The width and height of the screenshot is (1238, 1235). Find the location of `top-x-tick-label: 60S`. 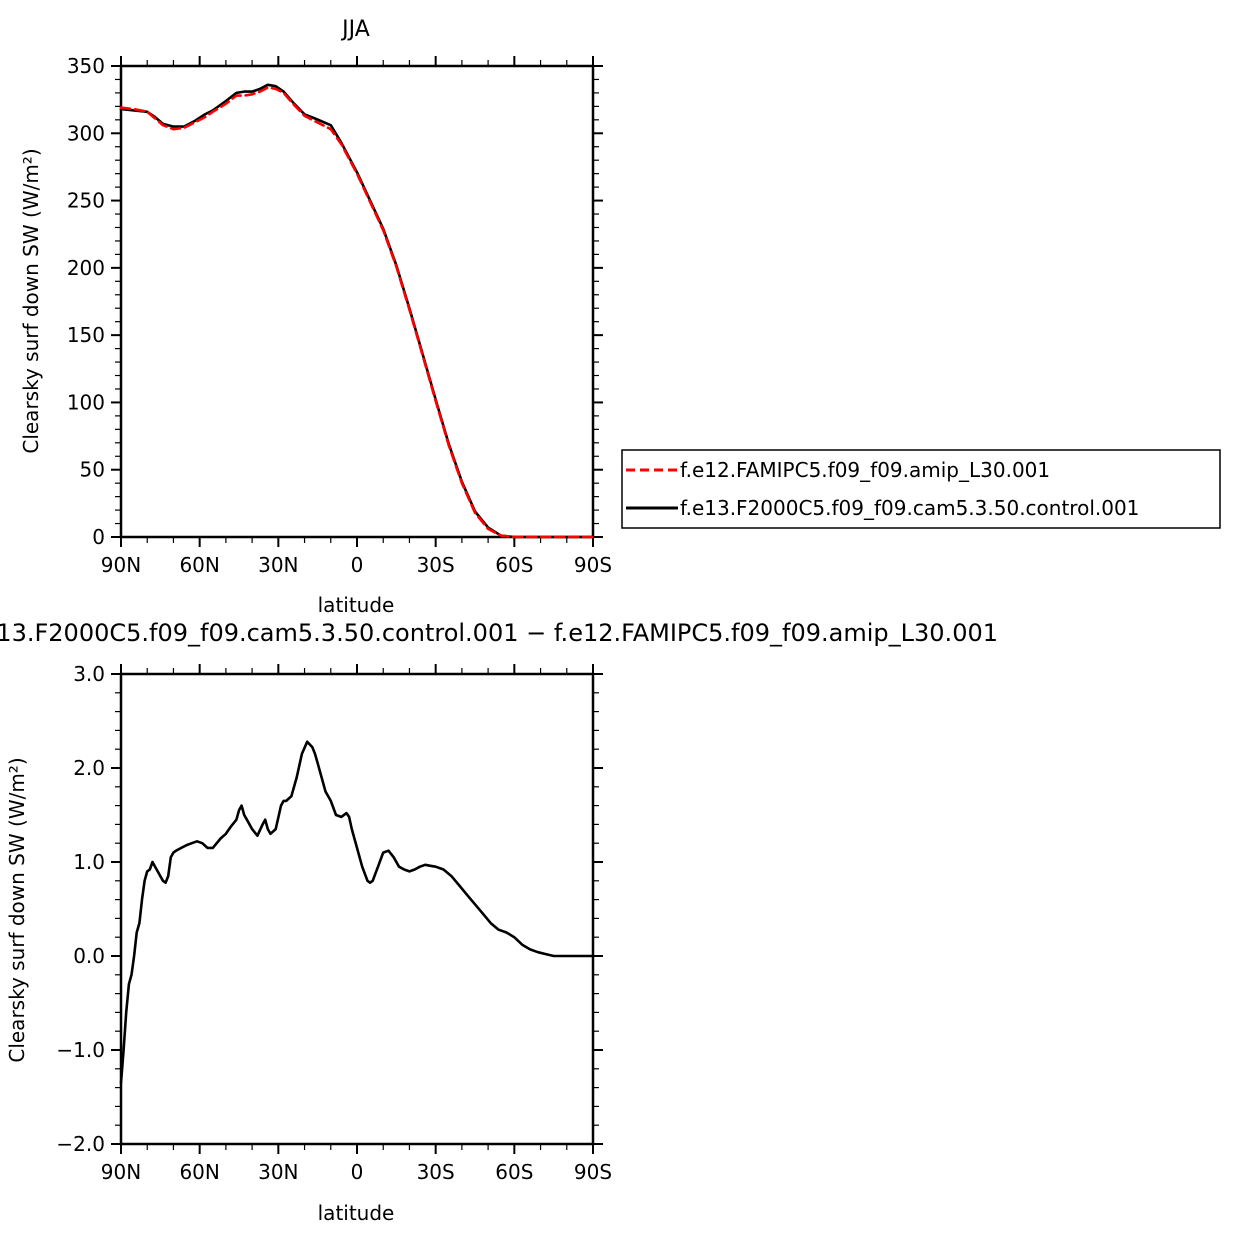

top-x-tick-label: 60S is located at coordinates (514, 565).